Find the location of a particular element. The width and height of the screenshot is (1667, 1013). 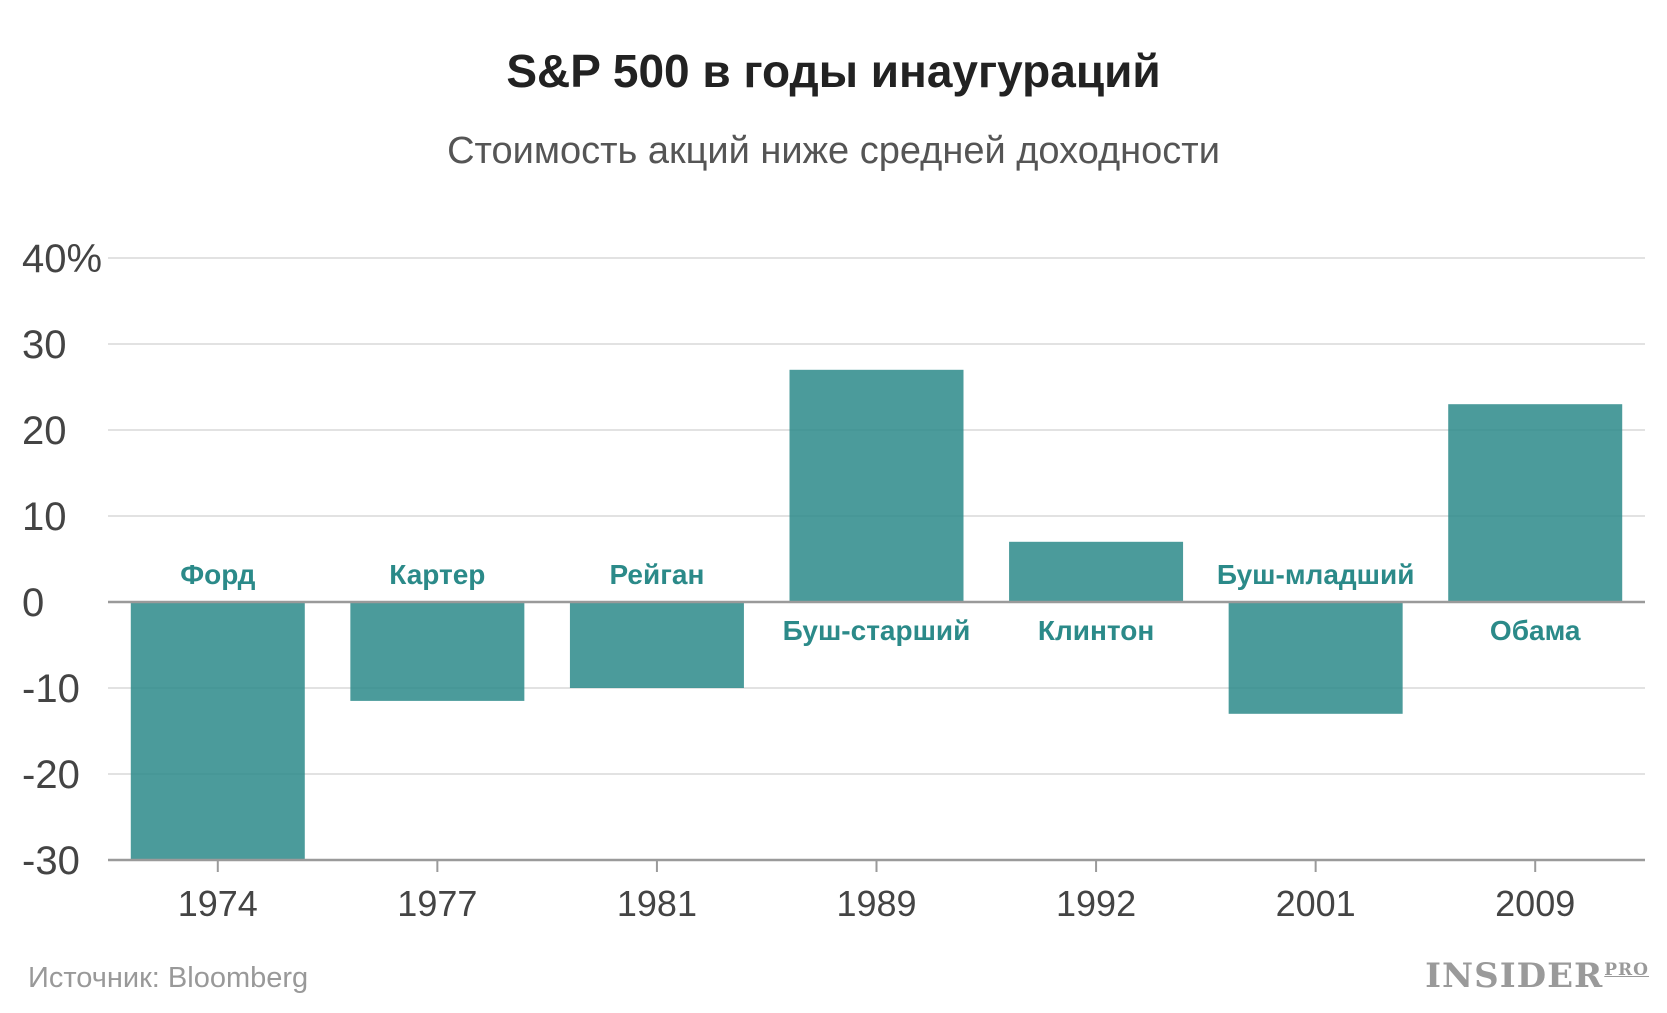

bar-label: Картер is located at coordinates (437, 574).